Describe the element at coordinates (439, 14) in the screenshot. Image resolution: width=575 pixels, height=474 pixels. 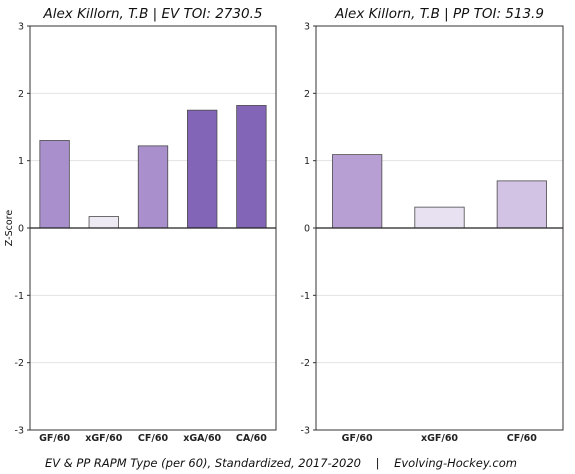
I see `chart-title: Alex Killorn, T.B | PP TOI: 513.9` at that location.